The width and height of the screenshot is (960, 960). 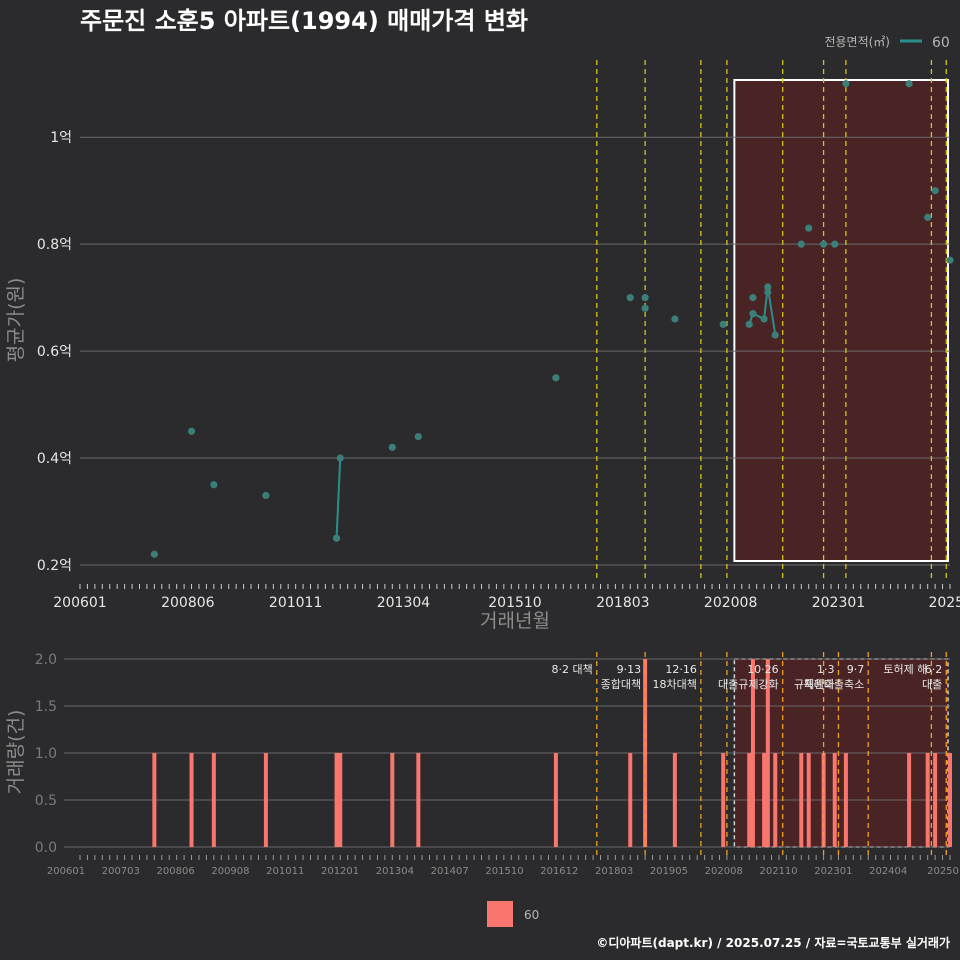 What do you see at coordinates (669, 871) in the screenshot?
I see `volume-x-tick-label: 201905` at bounding box center [669, 871].